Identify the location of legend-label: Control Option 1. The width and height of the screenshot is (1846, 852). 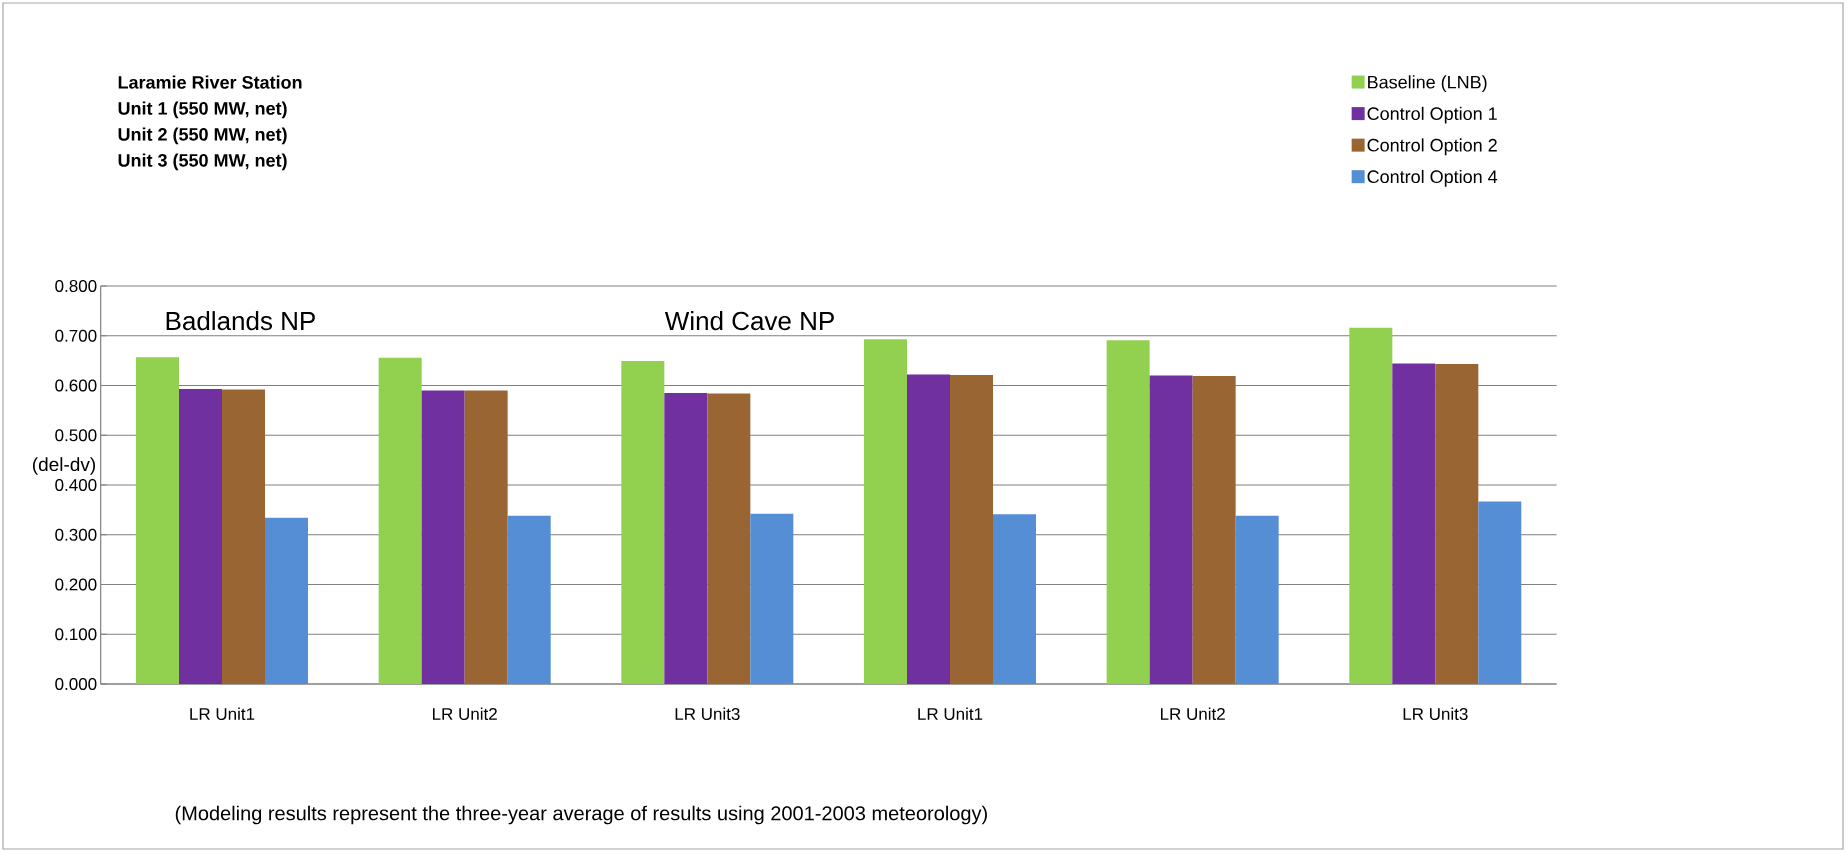
(1432, 115).